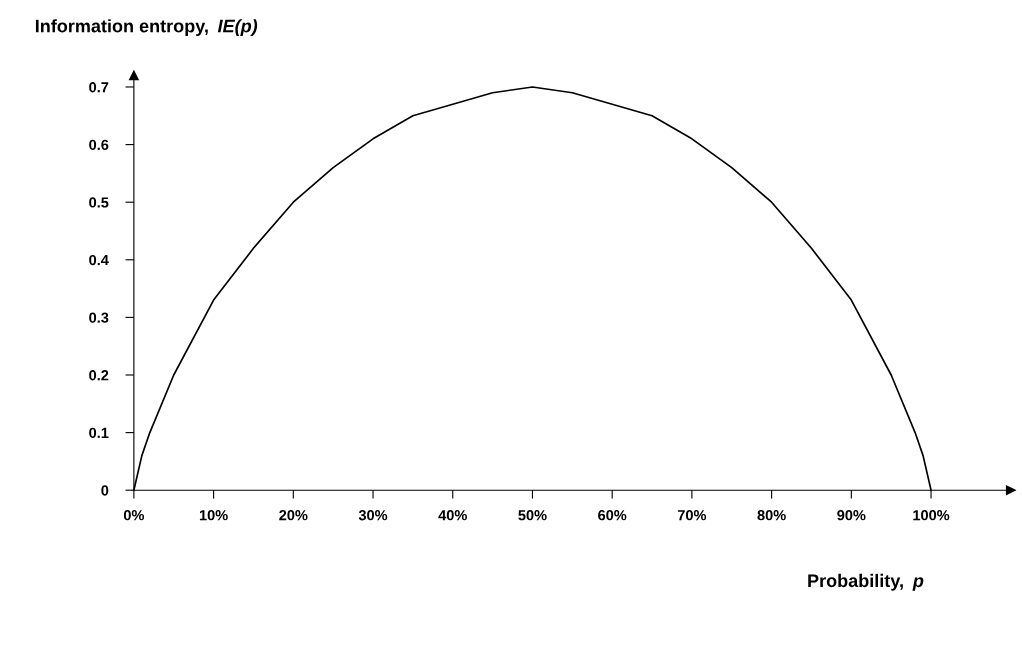  I want to click on y-tick-label: 0, so click(105, 490).